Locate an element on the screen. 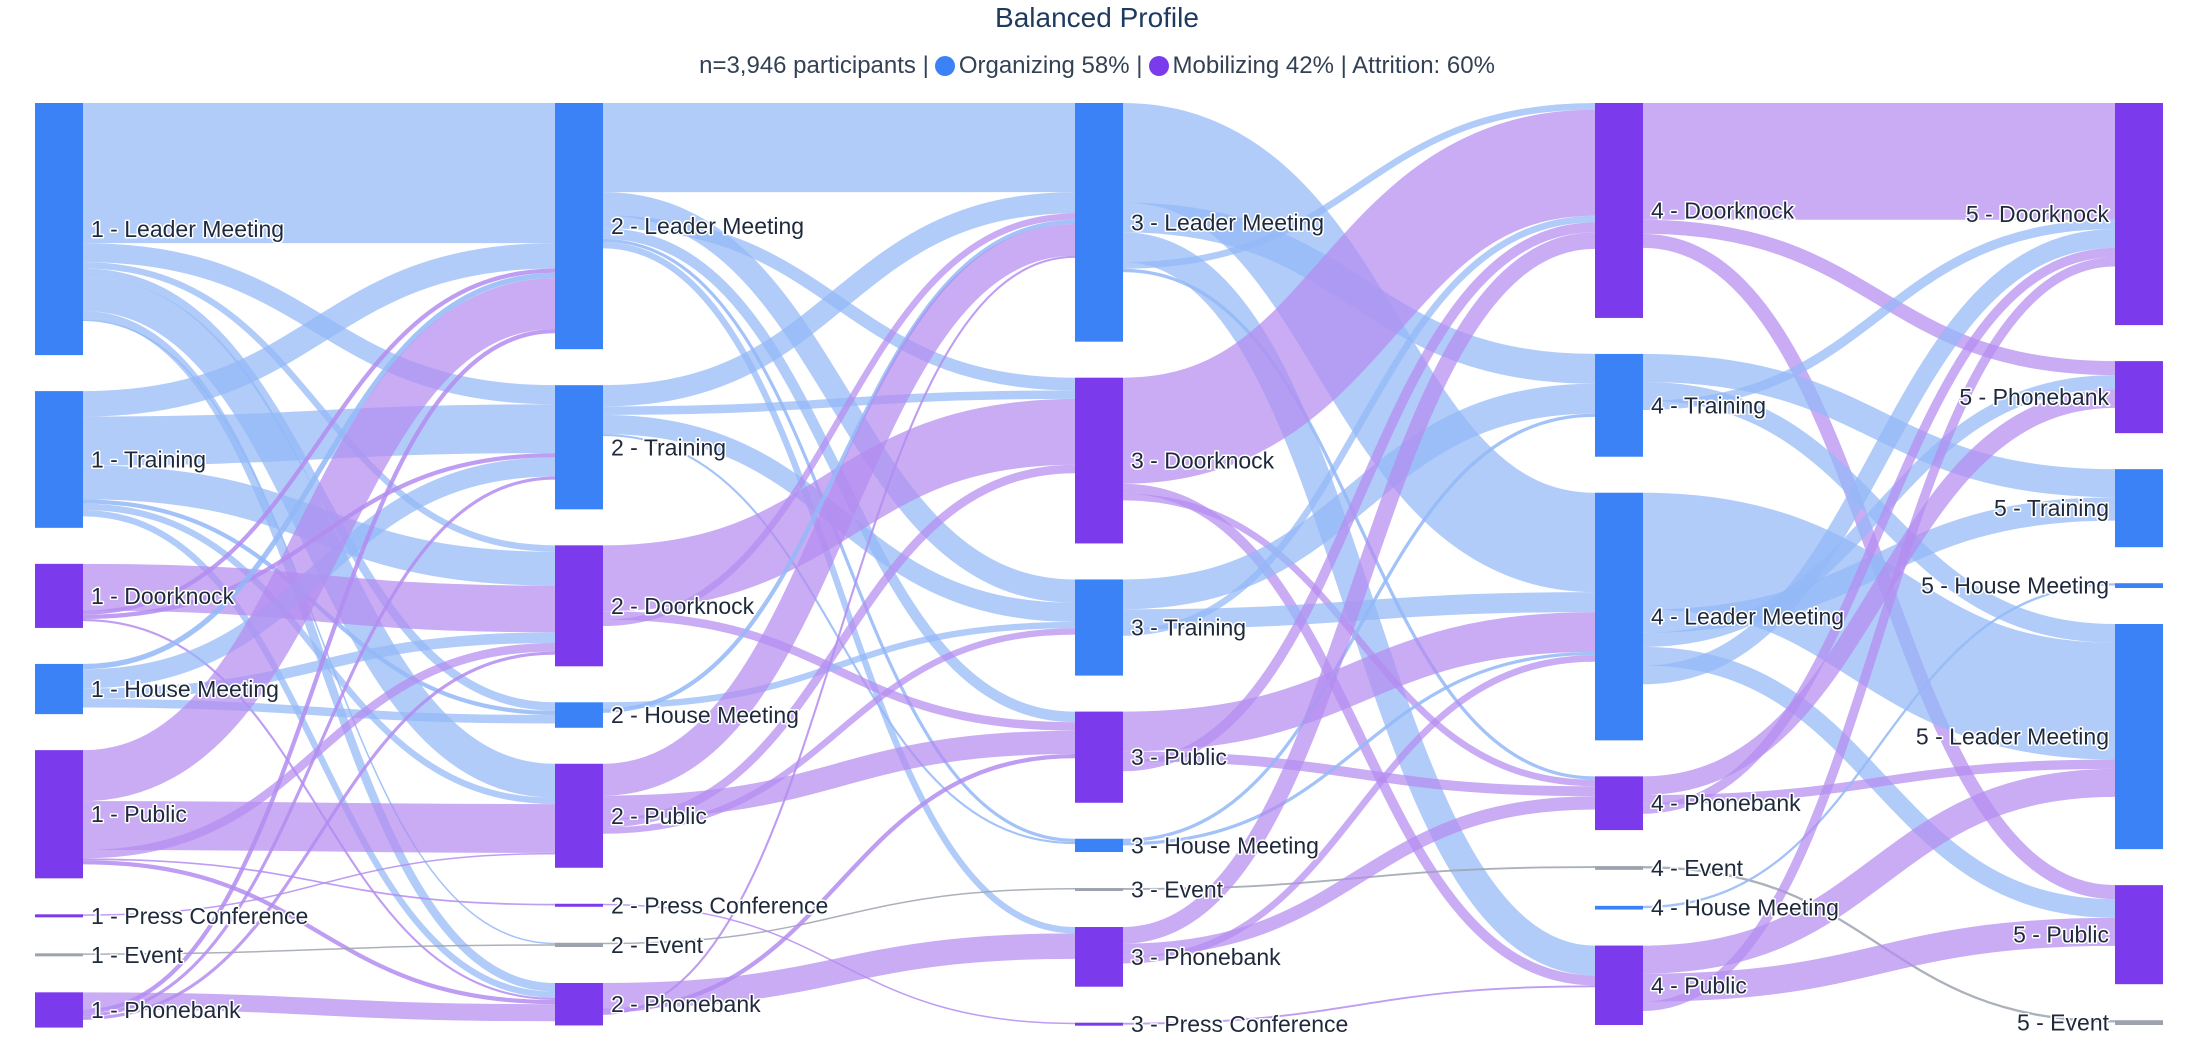 The width and height of the screenshot is (2194, 1062). sankey-node-label: 2 - Press Conference is located at coordinates (719, 905).